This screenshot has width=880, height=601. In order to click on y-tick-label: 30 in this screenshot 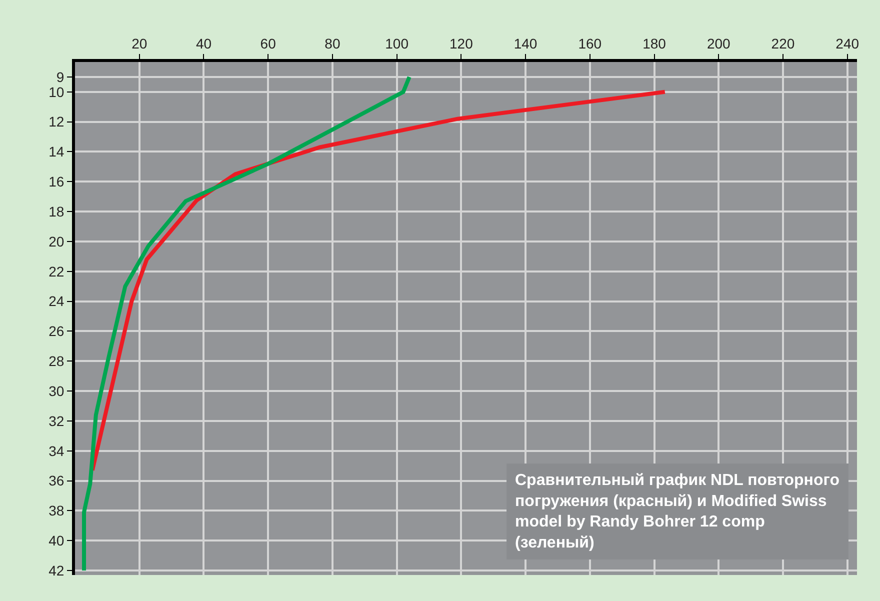, I will do `click(56, 390)`.